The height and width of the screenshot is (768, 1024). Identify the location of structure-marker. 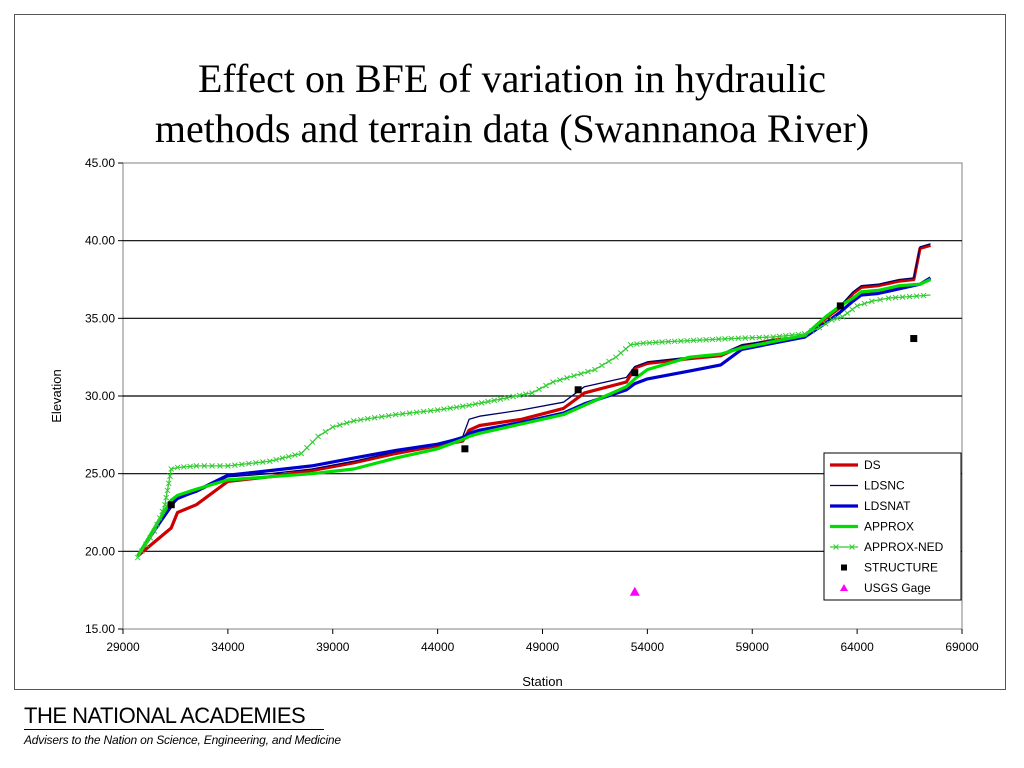
(578, 390).